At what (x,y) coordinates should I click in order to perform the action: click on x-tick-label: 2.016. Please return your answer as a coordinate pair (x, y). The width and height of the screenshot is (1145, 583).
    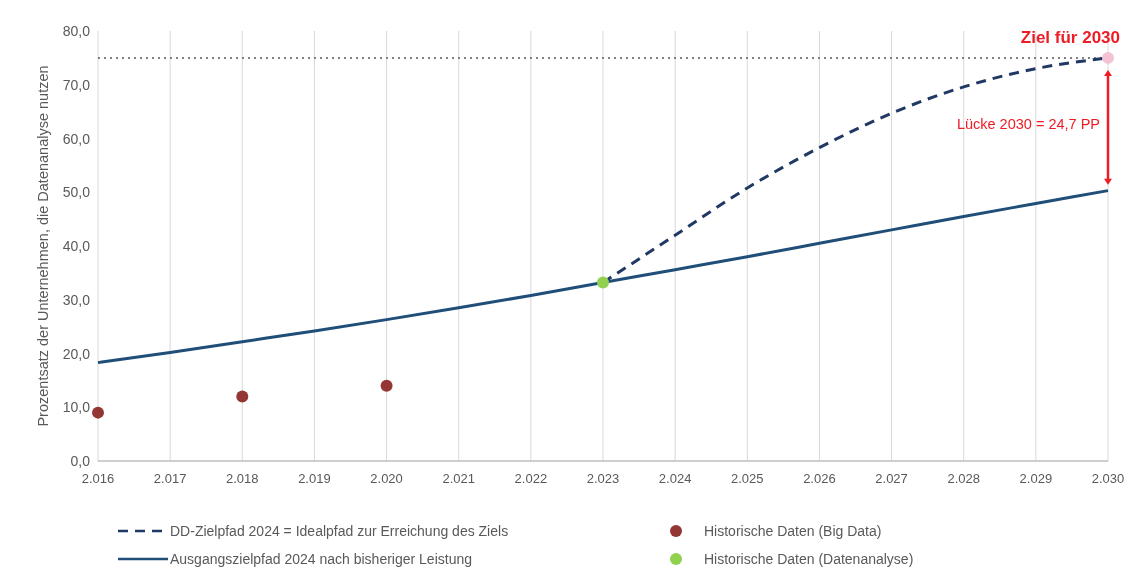
    Looking at the image, I should click on (98, 478).